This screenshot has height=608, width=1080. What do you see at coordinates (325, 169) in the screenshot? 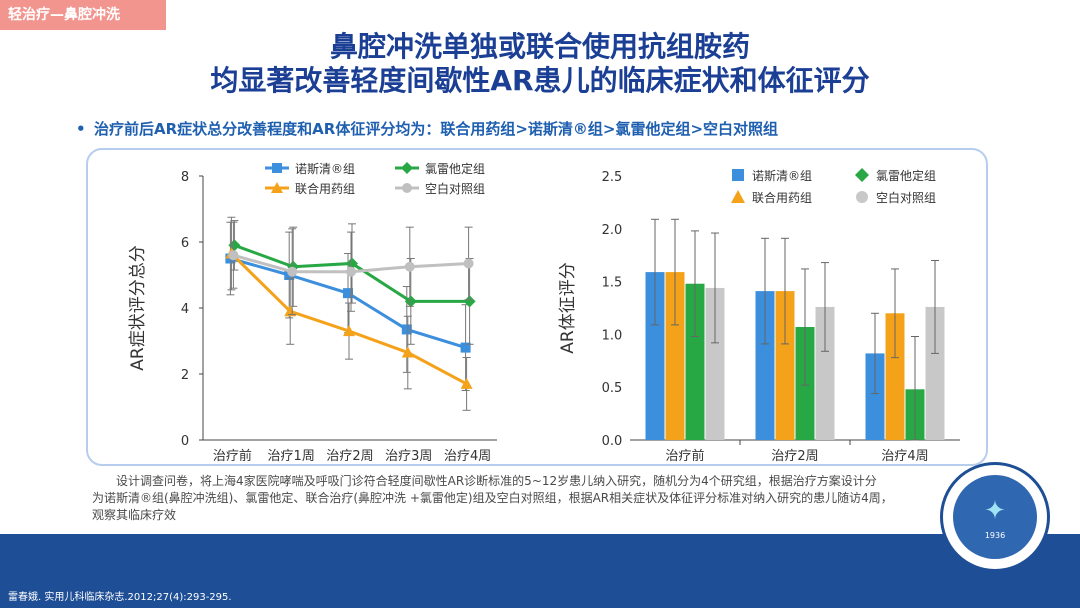
I see `line-chart-legend-label: 诺斯清®组` at bounding box center [325, 169].